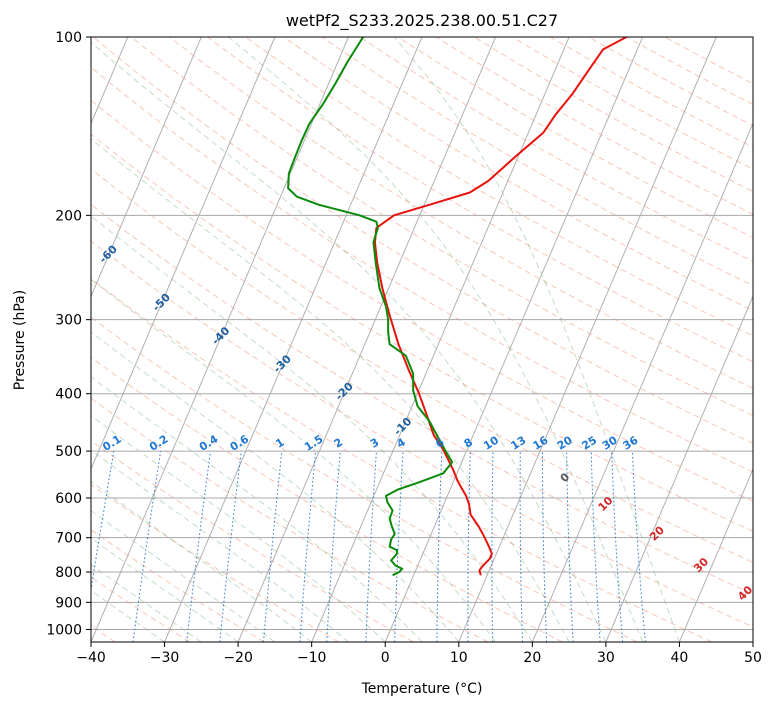 Image resolution: width=775 pixels, height=708 pixels. Describe the element at coordinates (680, 658) in the screenshot. I see `x-tick-label: 40` at that location.